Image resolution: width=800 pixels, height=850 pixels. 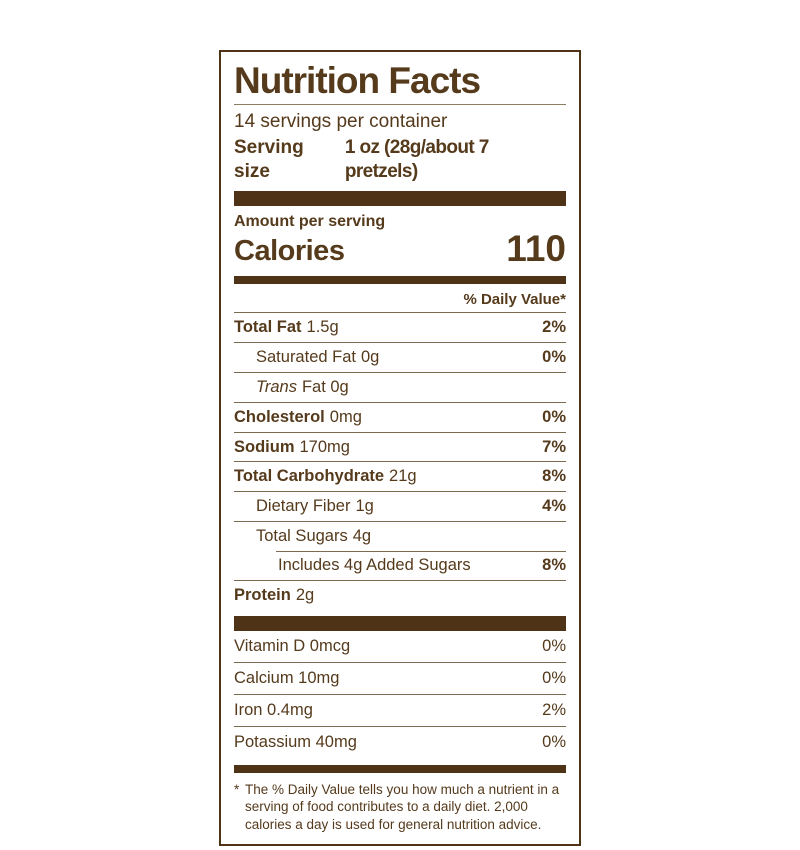 I want to click on nutrient-name: Total Sugars, so click(x=302, y=535).